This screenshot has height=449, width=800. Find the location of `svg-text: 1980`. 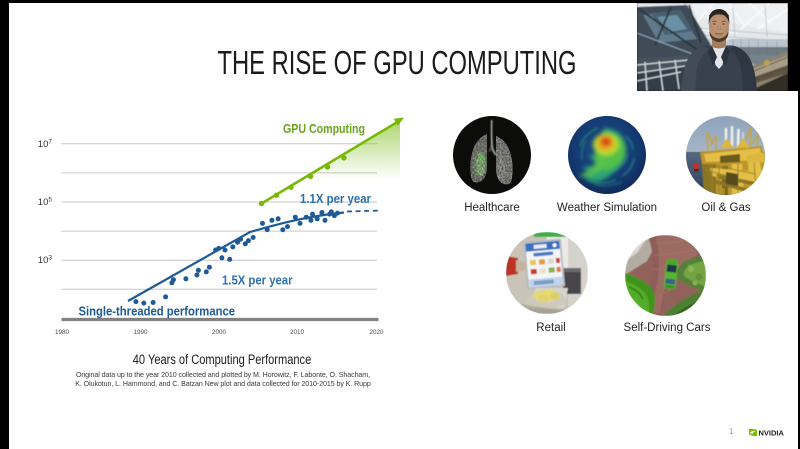

svg-text: 1980 is located at coordinates (62, 332).